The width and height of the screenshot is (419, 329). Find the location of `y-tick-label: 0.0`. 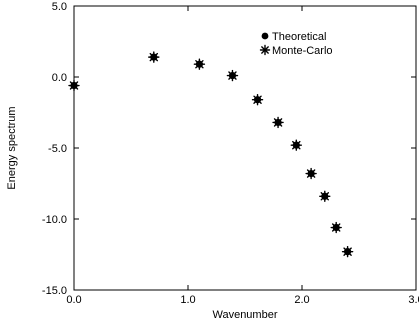

y-tick-label: 0.0 is located at coordinates (59, 78).